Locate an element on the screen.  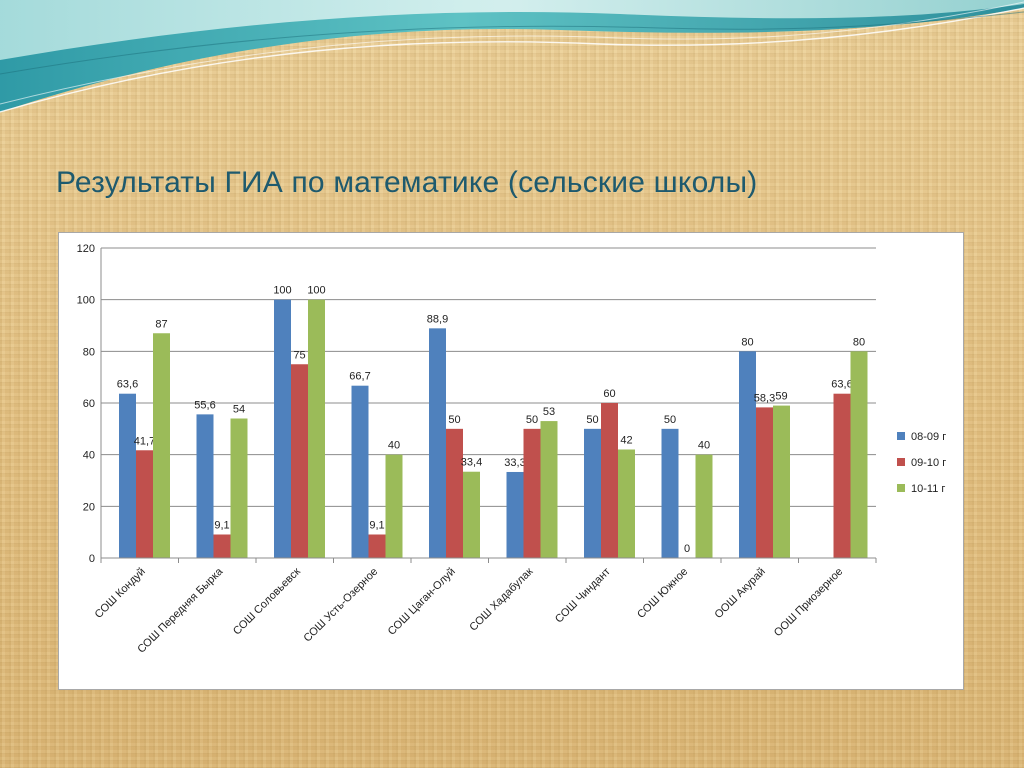
data-label: 54 is located at coordinates (239, 410).